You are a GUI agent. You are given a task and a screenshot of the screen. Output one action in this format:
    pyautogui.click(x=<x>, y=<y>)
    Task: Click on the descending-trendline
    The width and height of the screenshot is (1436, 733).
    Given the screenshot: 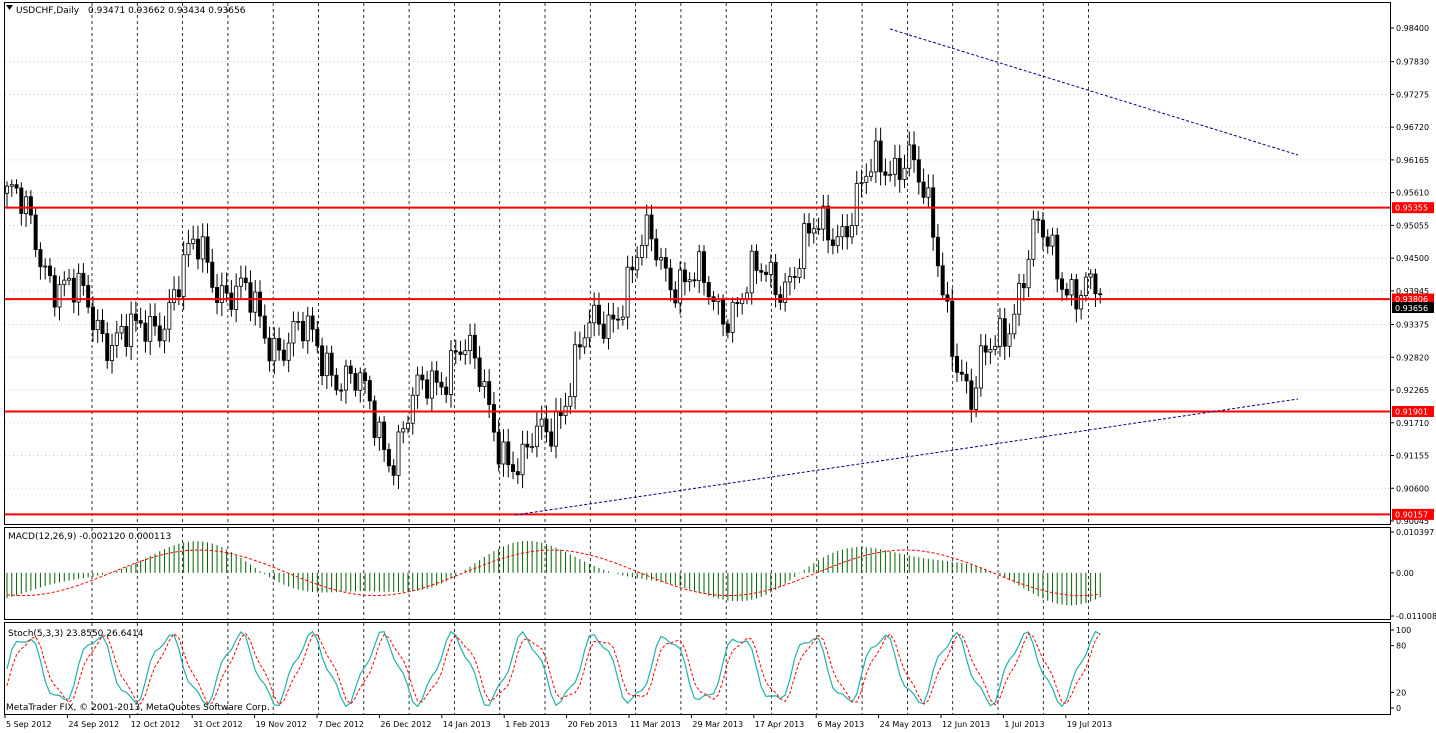 What is the action you would take?
    pyautogui.click(x=1094, y=92)
    